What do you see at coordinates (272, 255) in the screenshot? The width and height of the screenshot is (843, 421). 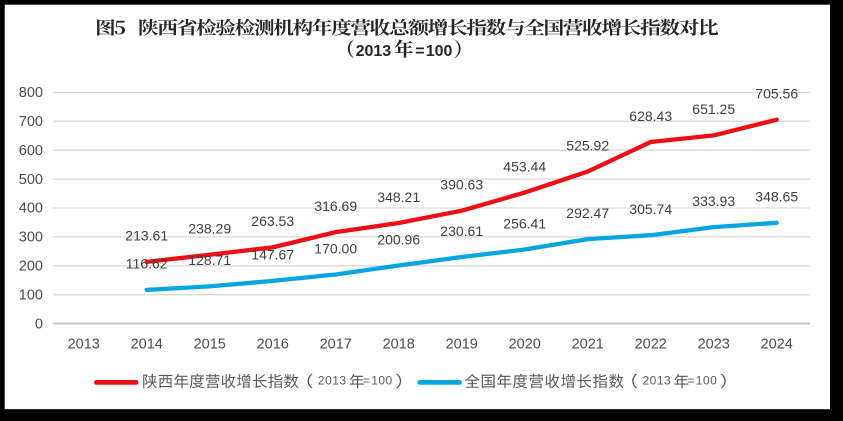 I see `svg-text: 147.67` at bounding box center [272, 255].